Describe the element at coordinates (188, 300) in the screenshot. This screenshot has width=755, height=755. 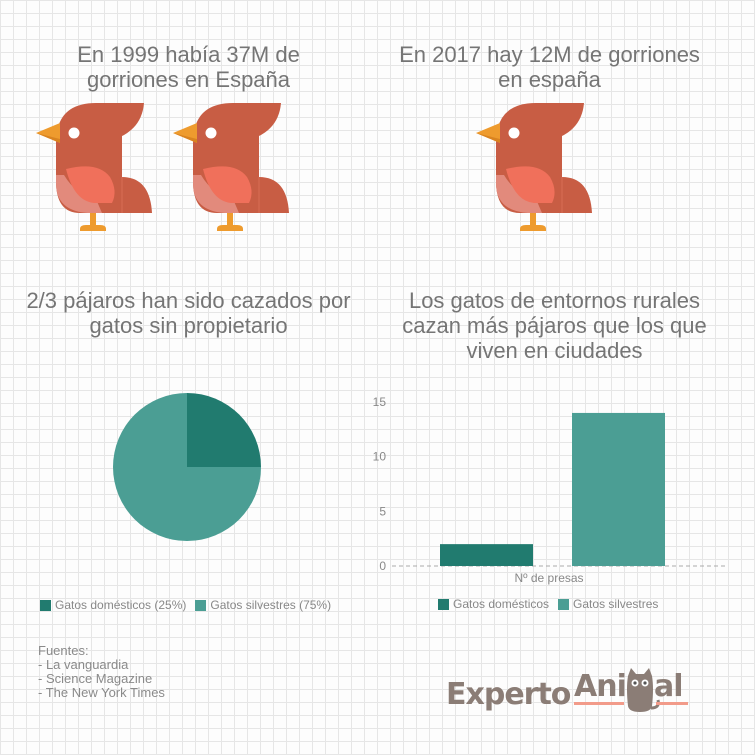
I see `panel3-title-line1: 2/3 pájaros han sido cazados por` at that location.